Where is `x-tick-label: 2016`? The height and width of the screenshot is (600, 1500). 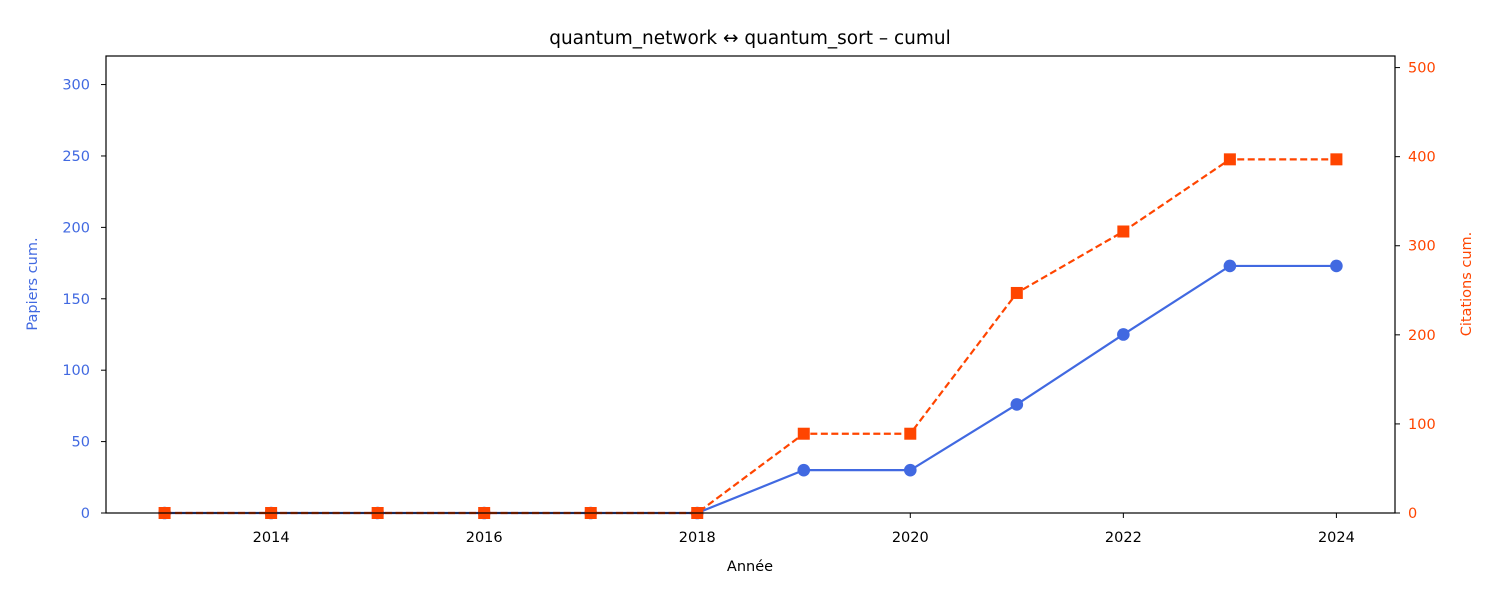 x-tick-label: 2016 is located at coordinates (484, 538).